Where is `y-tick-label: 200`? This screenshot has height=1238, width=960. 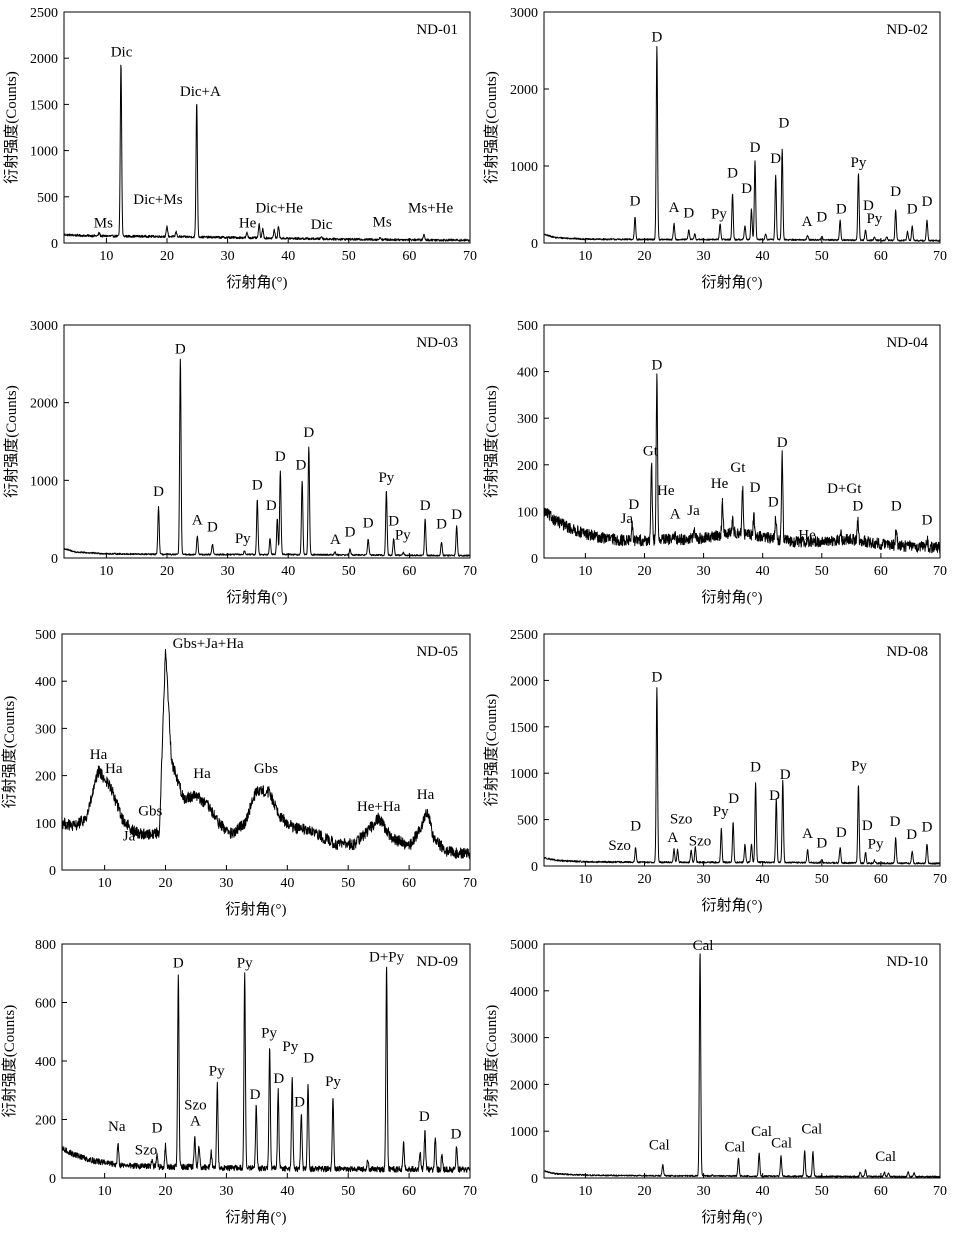 y-tick-label: 200 is located at coordinates (45, 777).